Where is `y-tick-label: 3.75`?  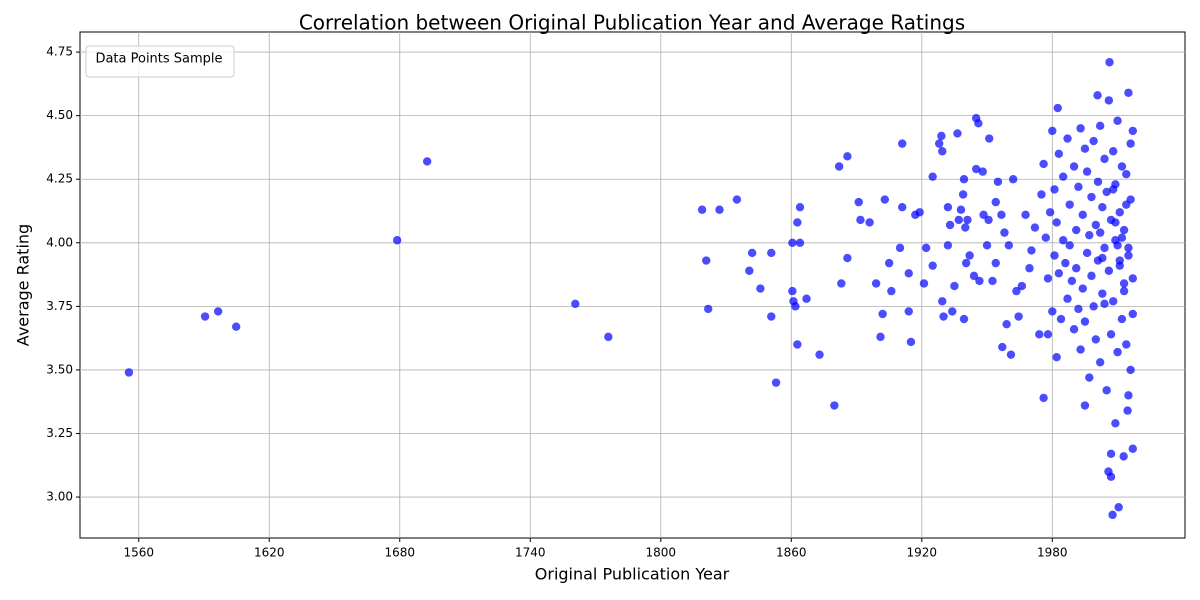 y-tick-label: 3.75 is located at coordinates (59, 306).